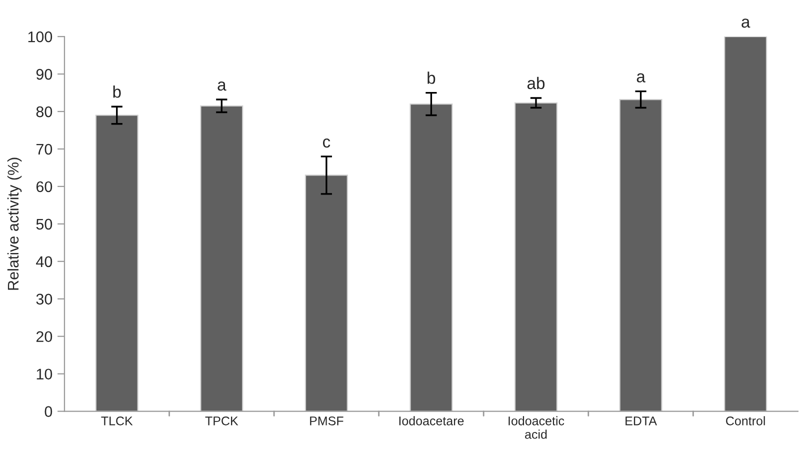 This screenshot has height=457, width=806. I want to click on y-tick-label: 30, so click(44, 299).